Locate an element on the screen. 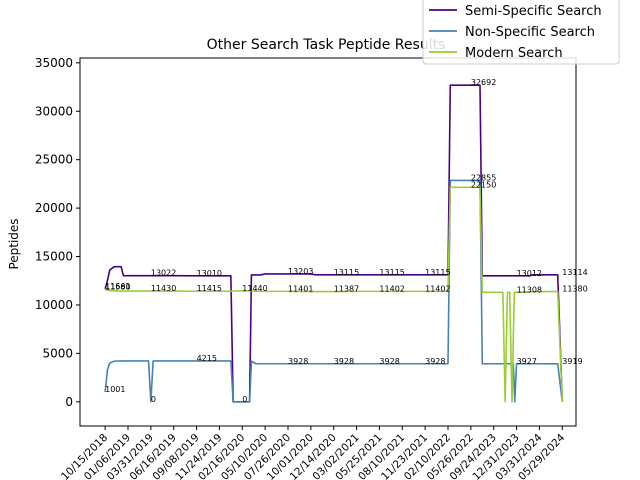 The width and height of the screenshot is (640, 480). data-label: 3927 is located at coordinates (527, 361).